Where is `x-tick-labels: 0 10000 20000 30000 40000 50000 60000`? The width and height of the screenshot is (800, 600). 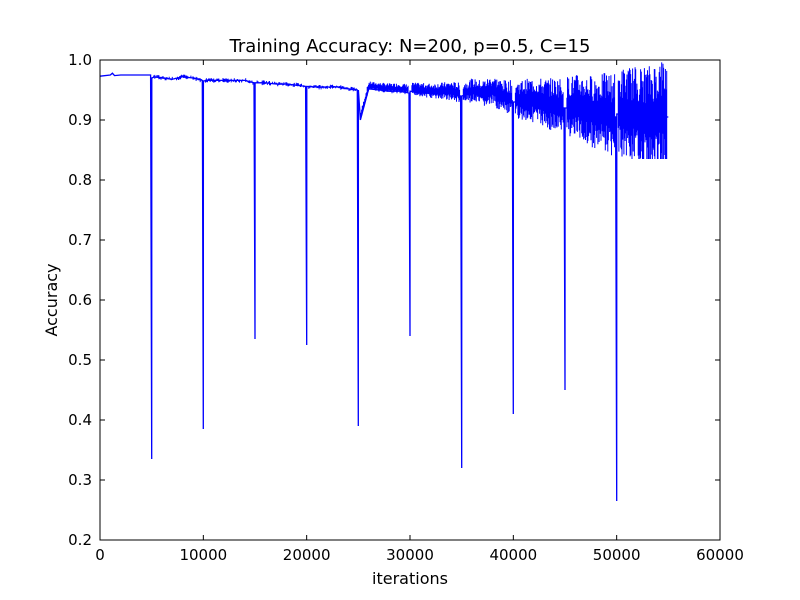
x-tick-labels: 0 10000 20000 30000 40000 50000 60000 is located at coordinates (419, 555).